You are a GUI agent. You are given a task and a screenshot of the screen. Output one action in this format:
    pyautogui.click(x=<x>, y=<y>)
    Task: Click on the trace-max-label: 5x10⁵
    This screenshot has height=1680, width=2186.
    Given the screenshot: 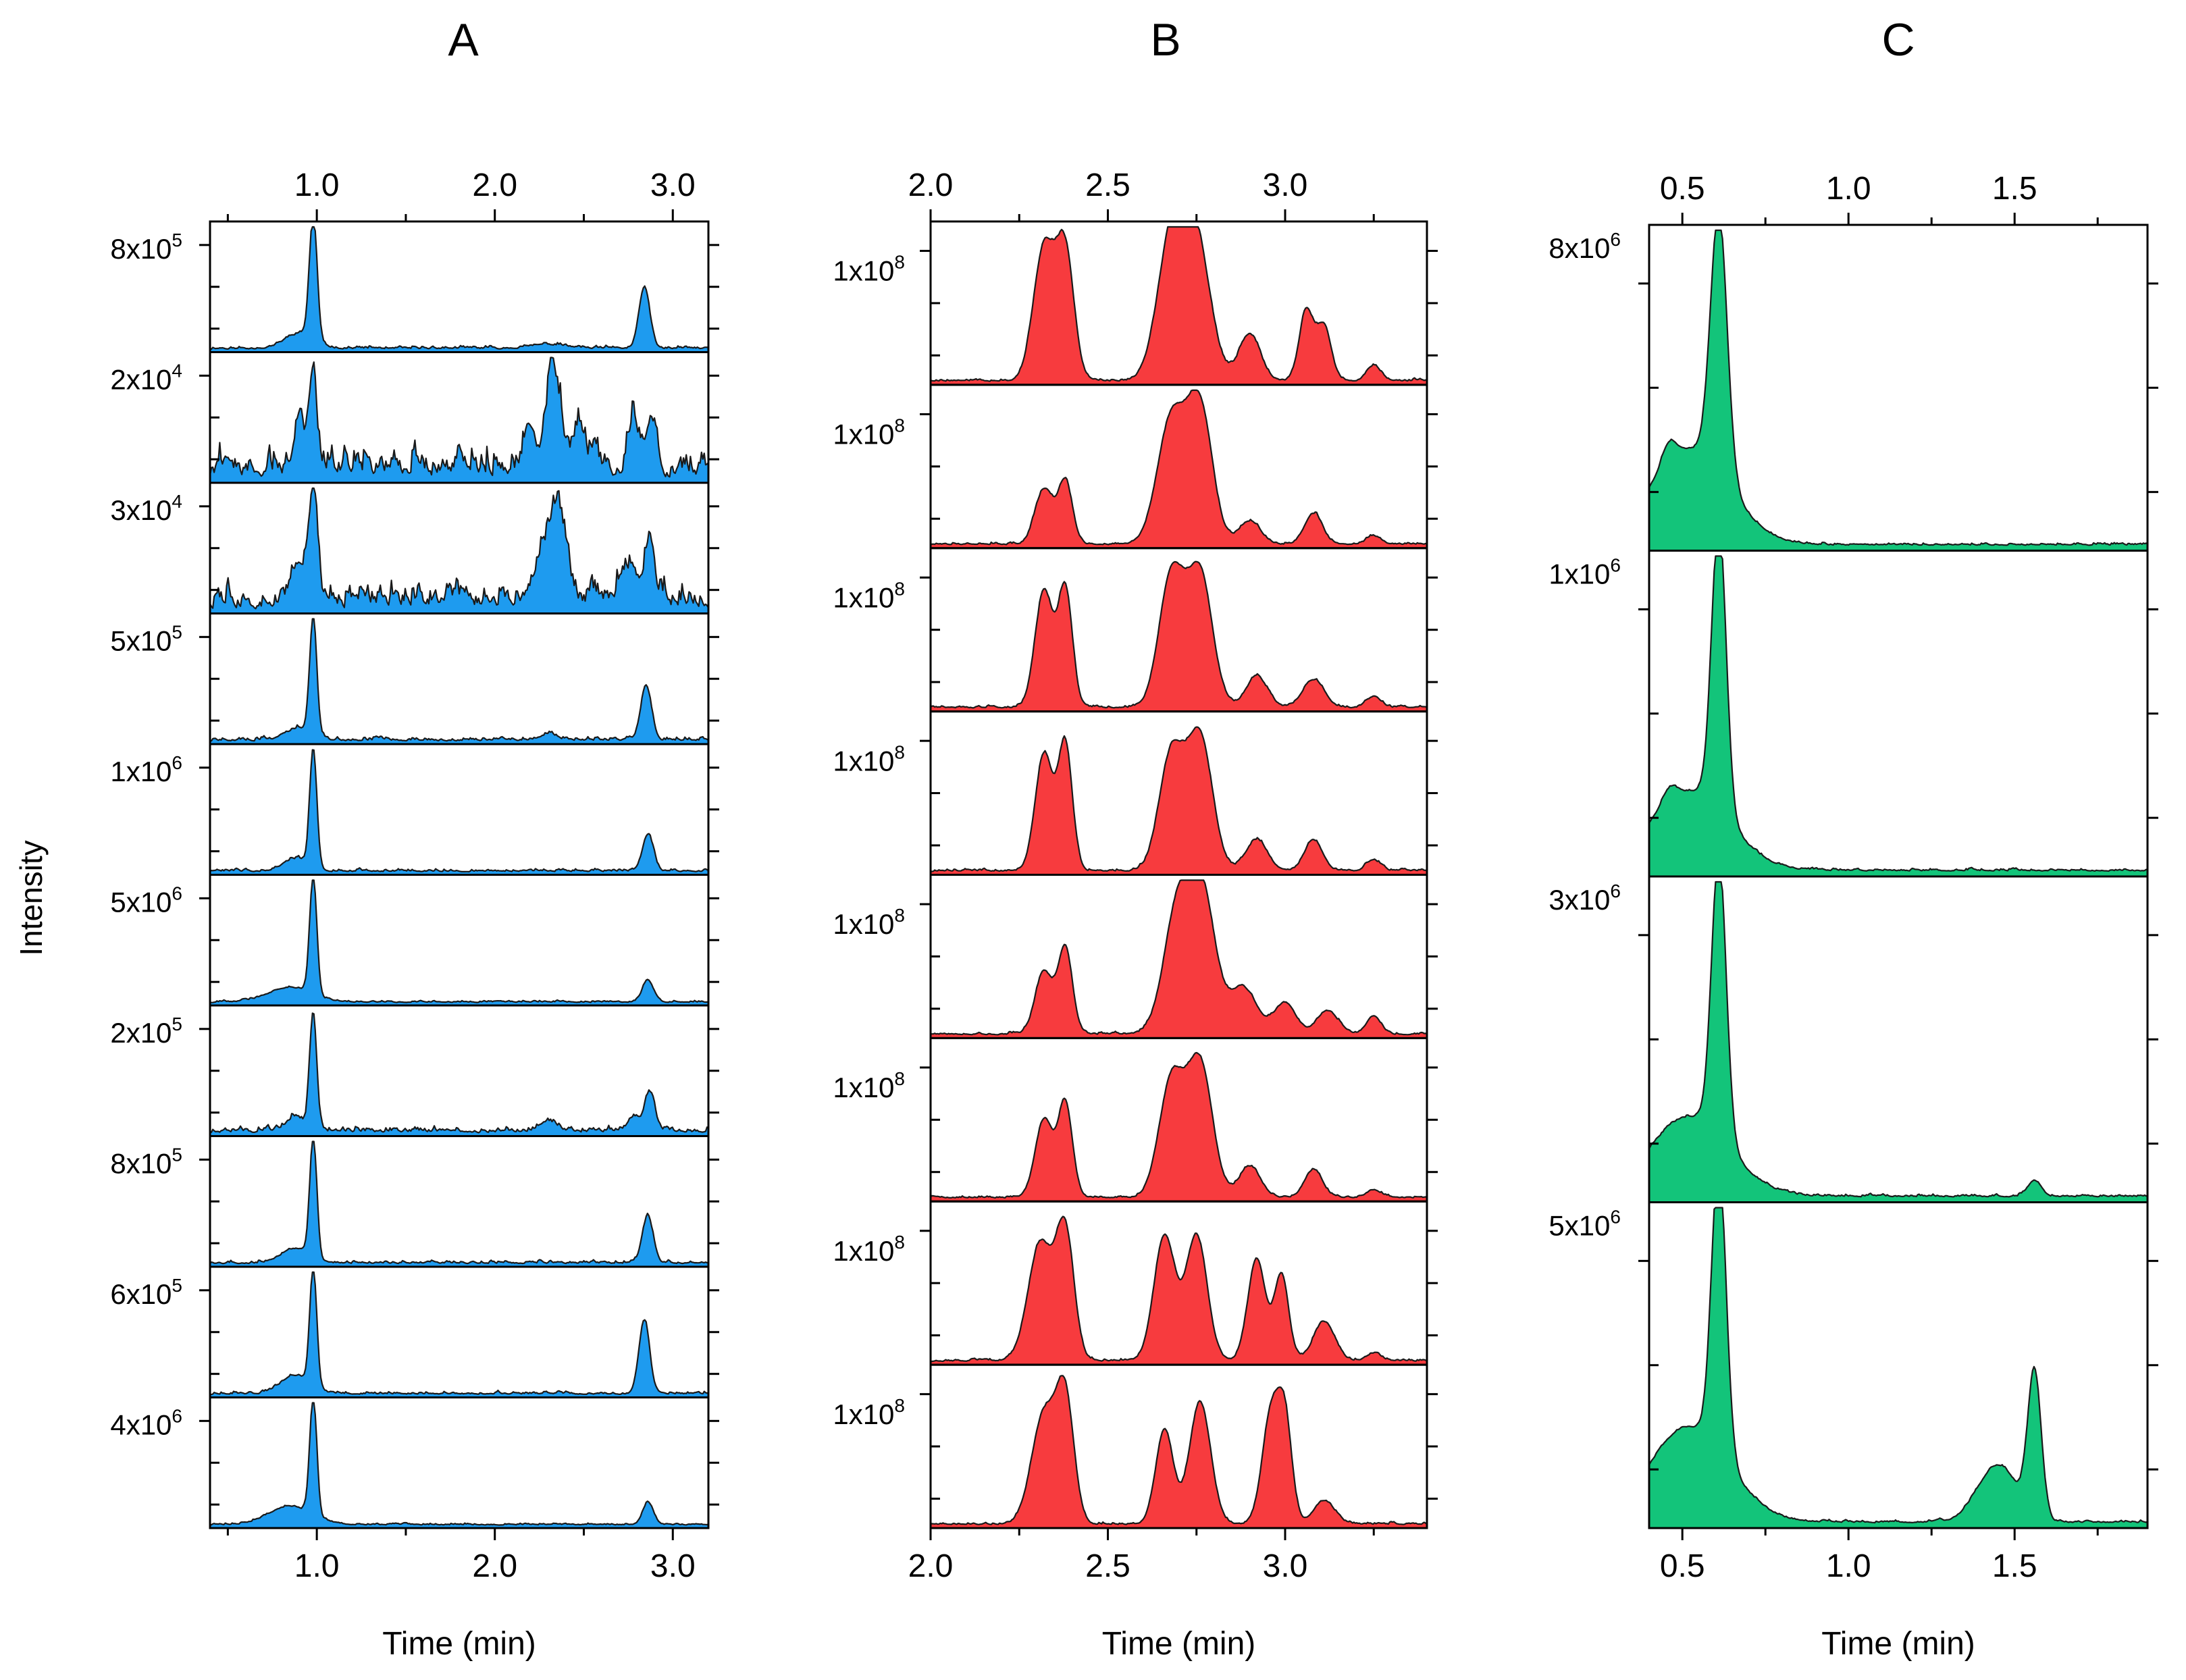 What is the action you would take?
    pyautogui.click(x=146, y=639)
    